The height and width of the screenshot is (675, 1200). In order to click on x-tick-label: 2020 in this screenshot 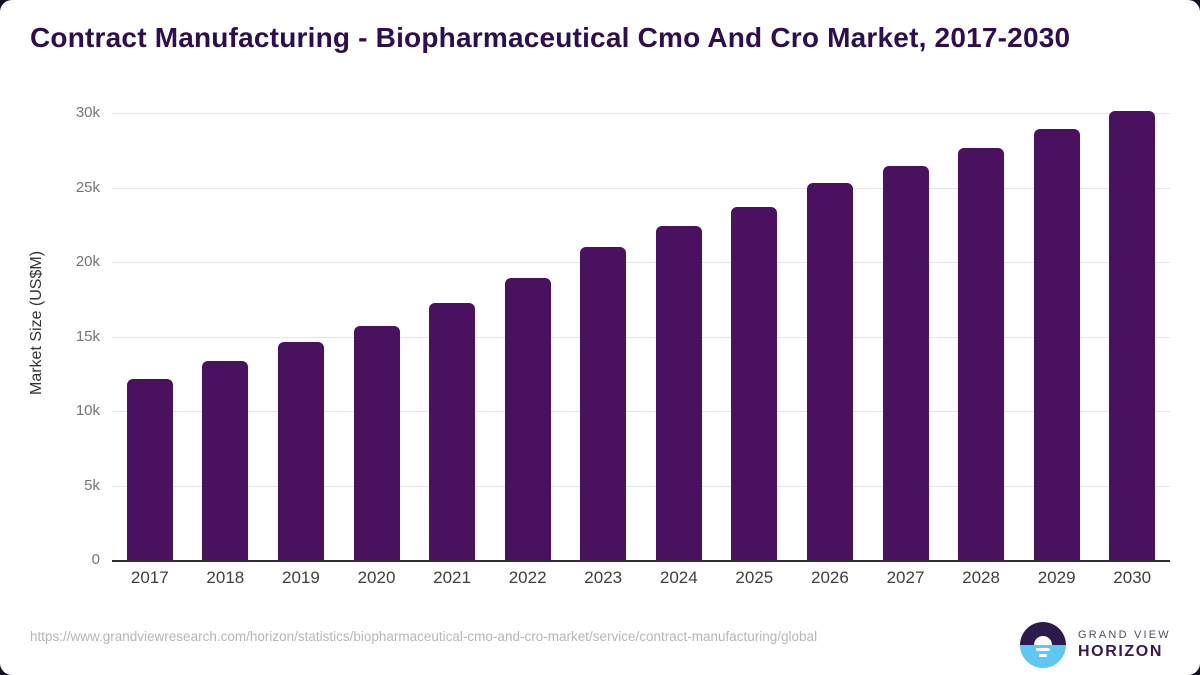, I will do `click(376, 577)`.